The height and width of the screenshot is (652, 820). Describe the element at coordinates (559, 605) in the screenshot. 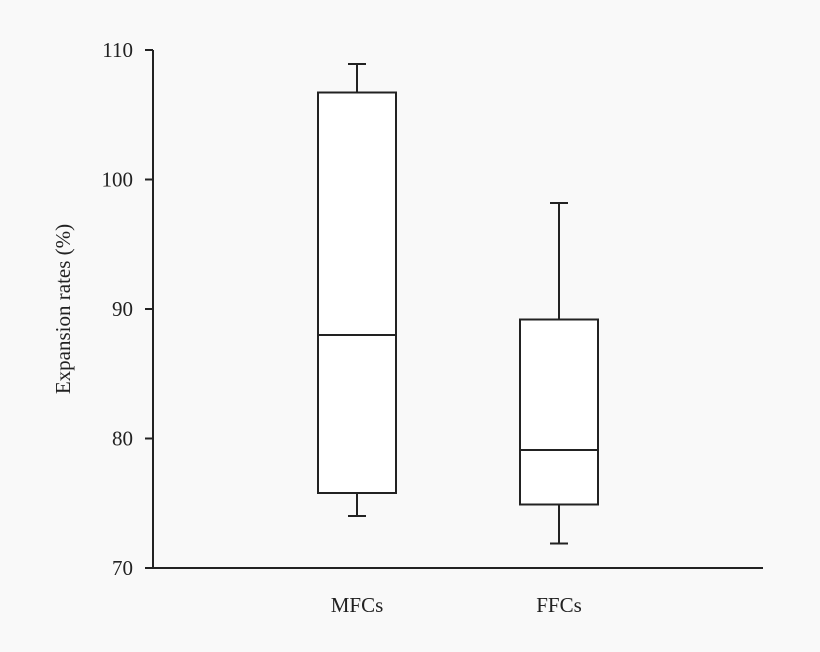

I see `x-tick-label: FFCs` at that location.